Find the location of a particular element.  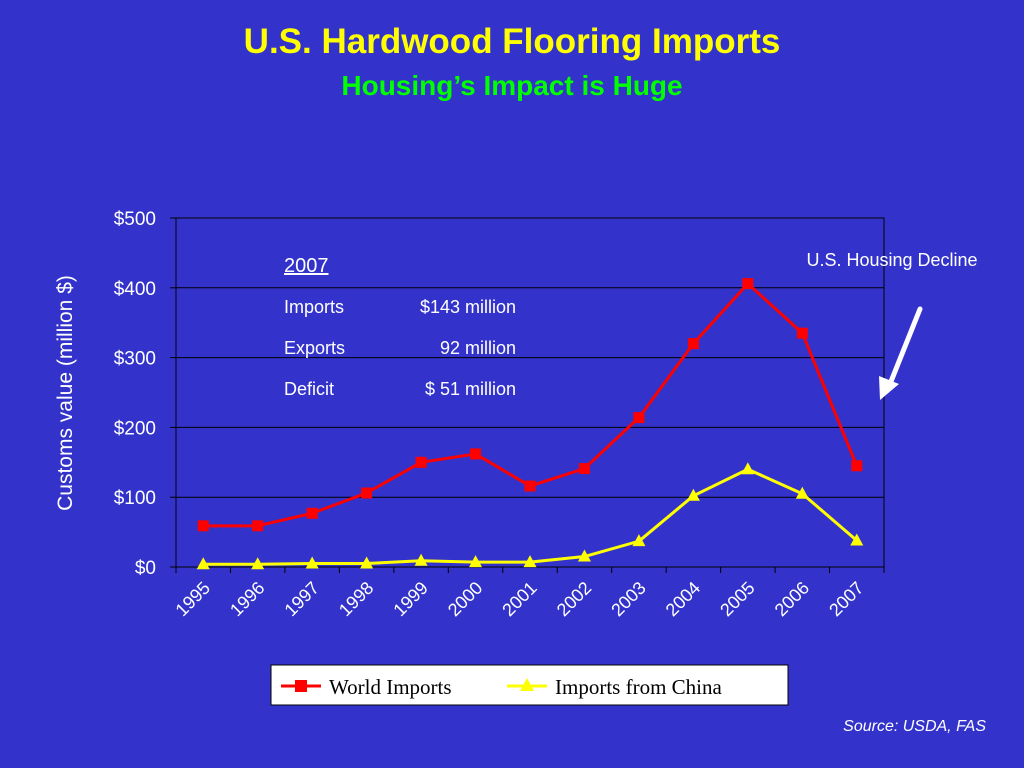

y-tick-label: $400 is located at coordinates (135, 289).